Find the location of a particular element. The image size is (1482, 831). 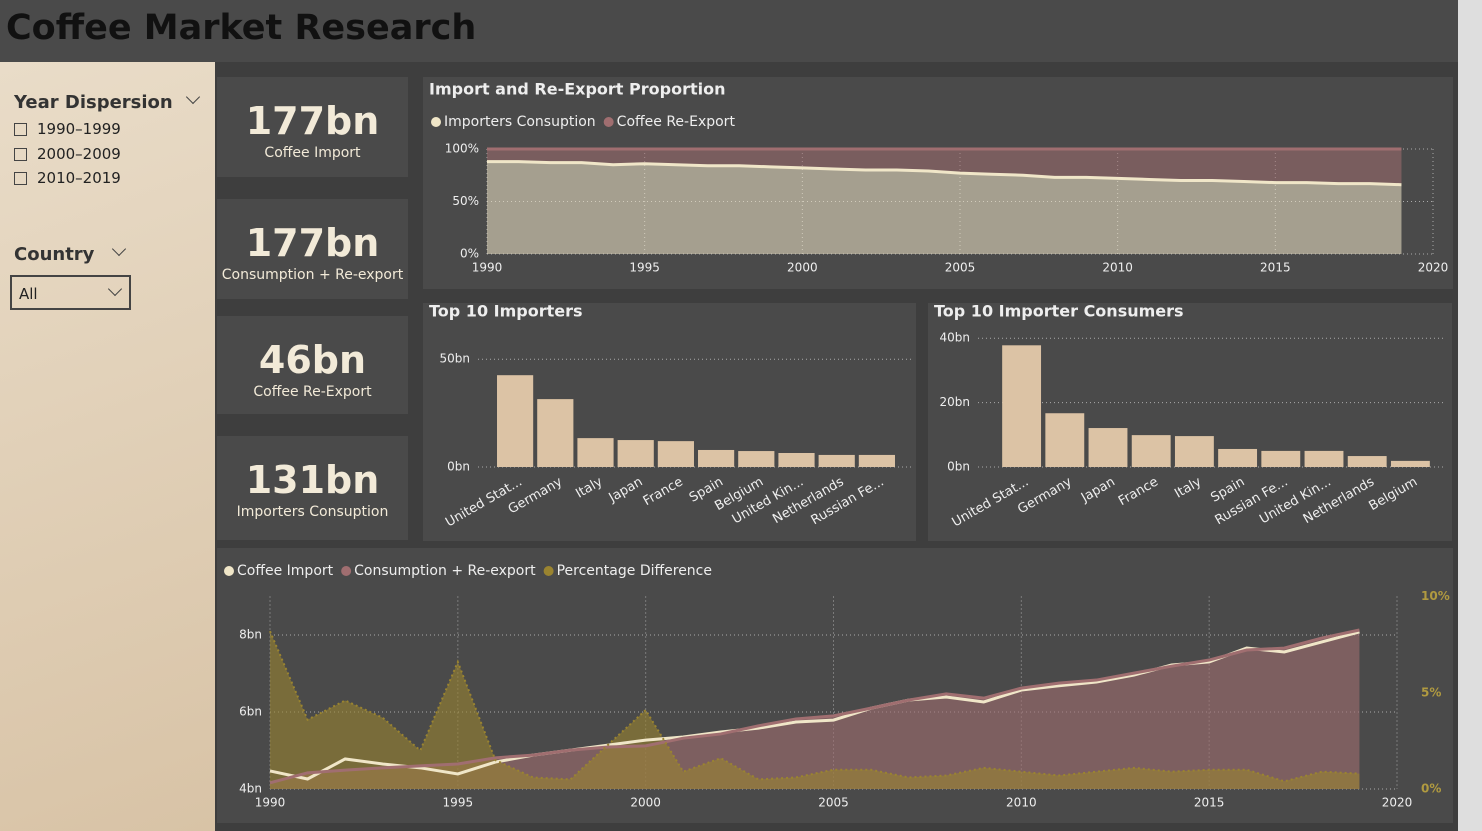

y-tick-label: 50% is located at coordinates (465, 201).